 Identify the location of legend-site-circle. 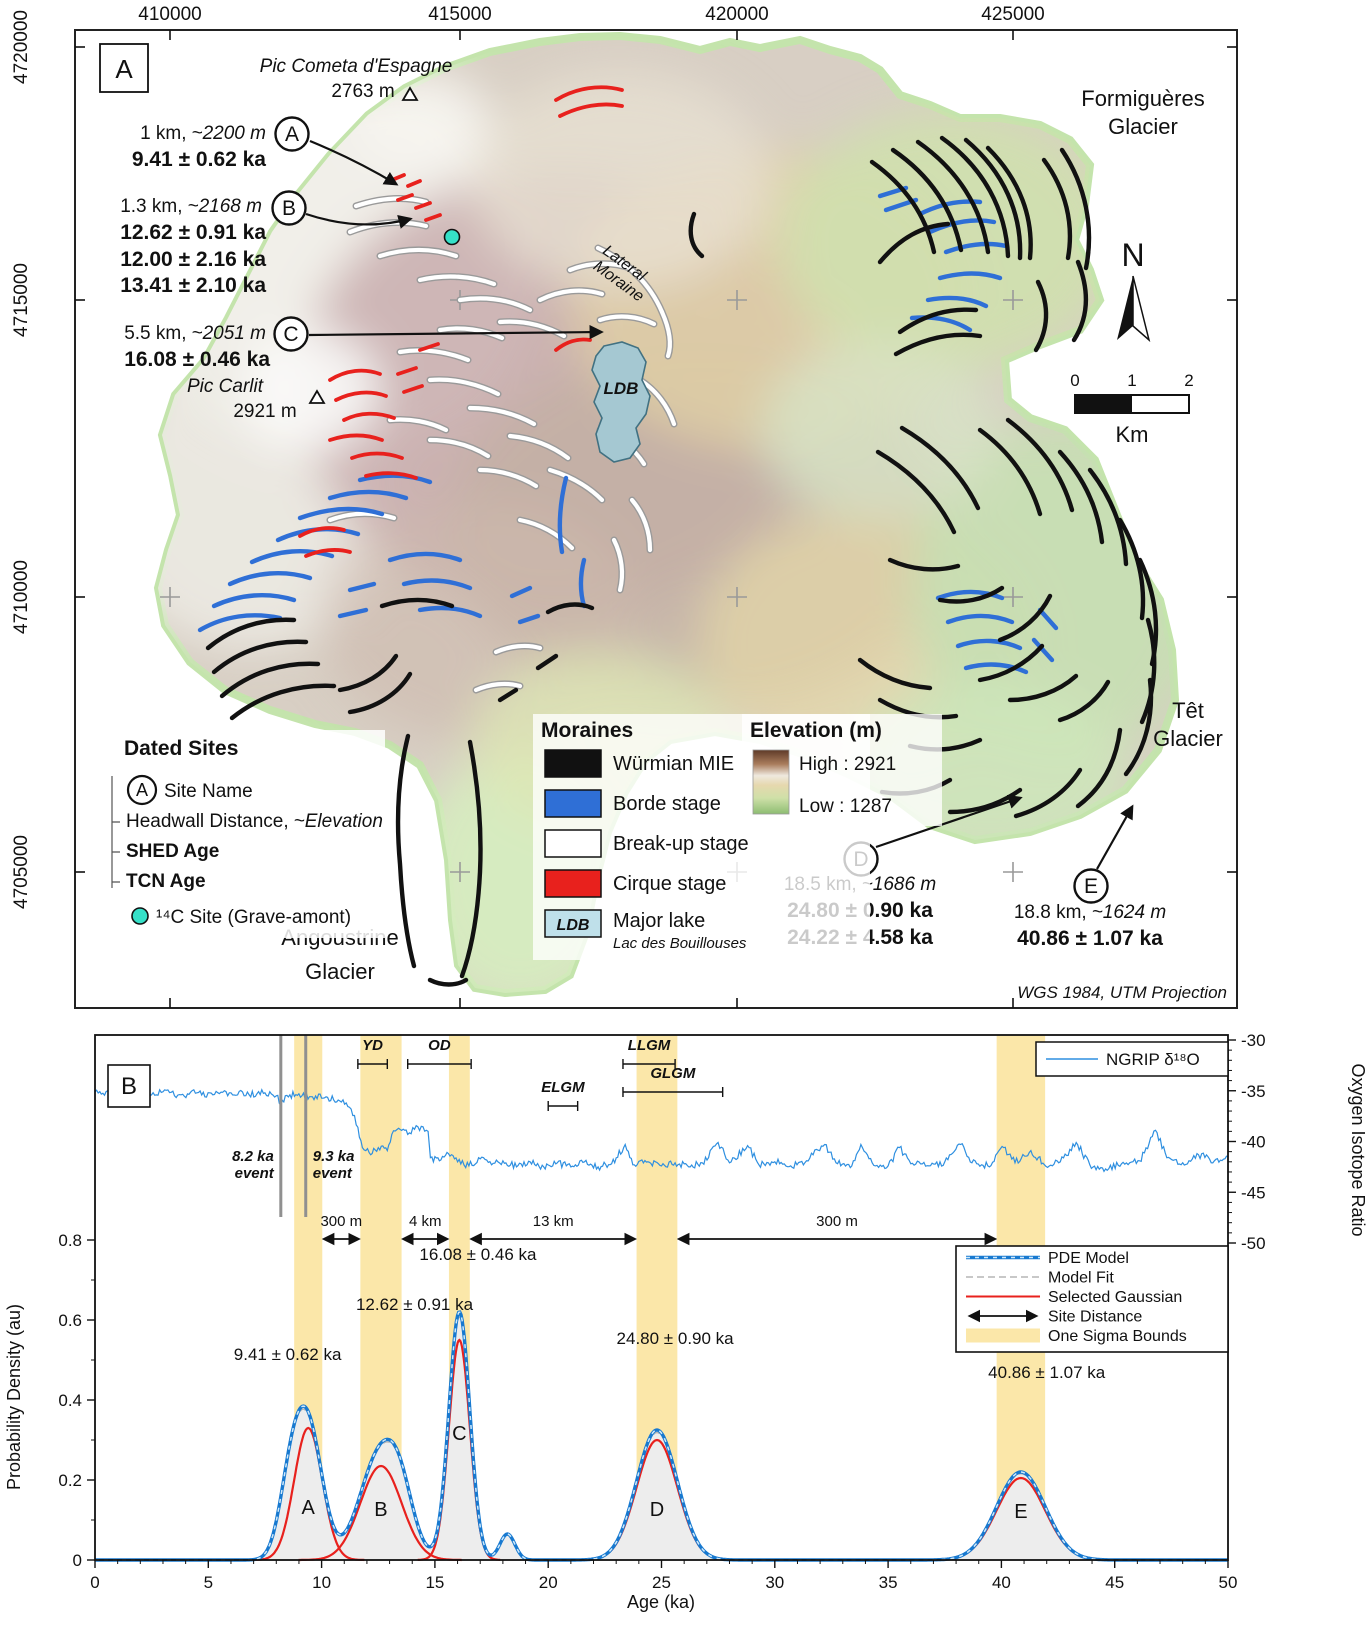
(142, 790).